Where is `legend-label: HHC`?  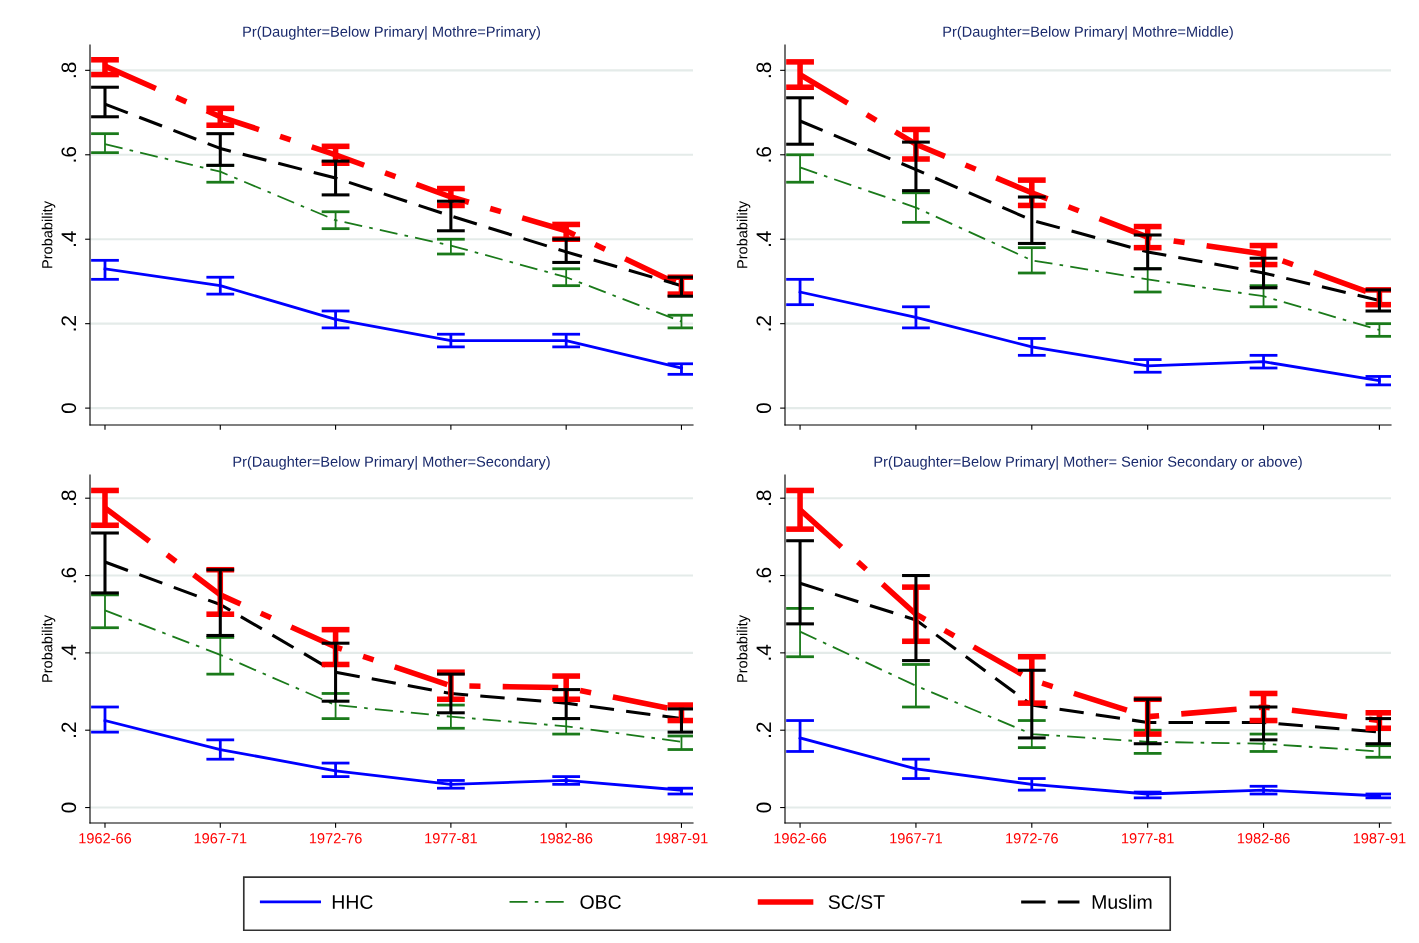
legend-label: HHC is located at coordinates (352, 902).